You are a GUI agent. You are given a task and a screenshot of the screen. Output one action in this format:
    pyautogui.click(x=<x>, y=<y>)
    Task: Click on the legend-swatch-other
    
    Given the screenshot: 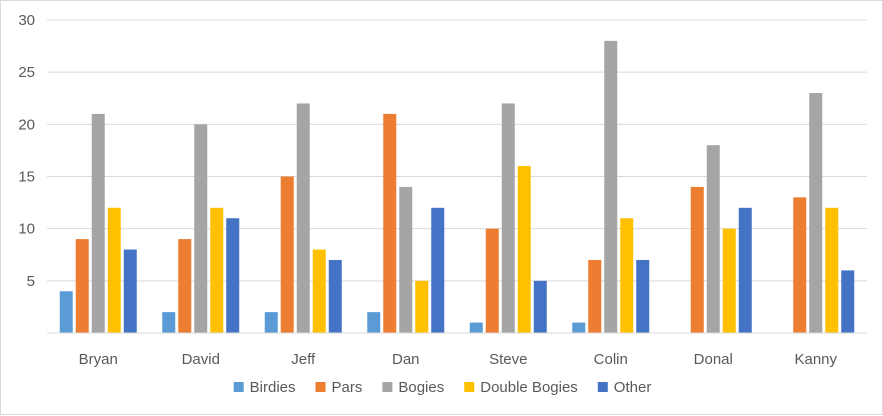 What is the action you would take?
    pyautogui.click(x=602, y=387)
    